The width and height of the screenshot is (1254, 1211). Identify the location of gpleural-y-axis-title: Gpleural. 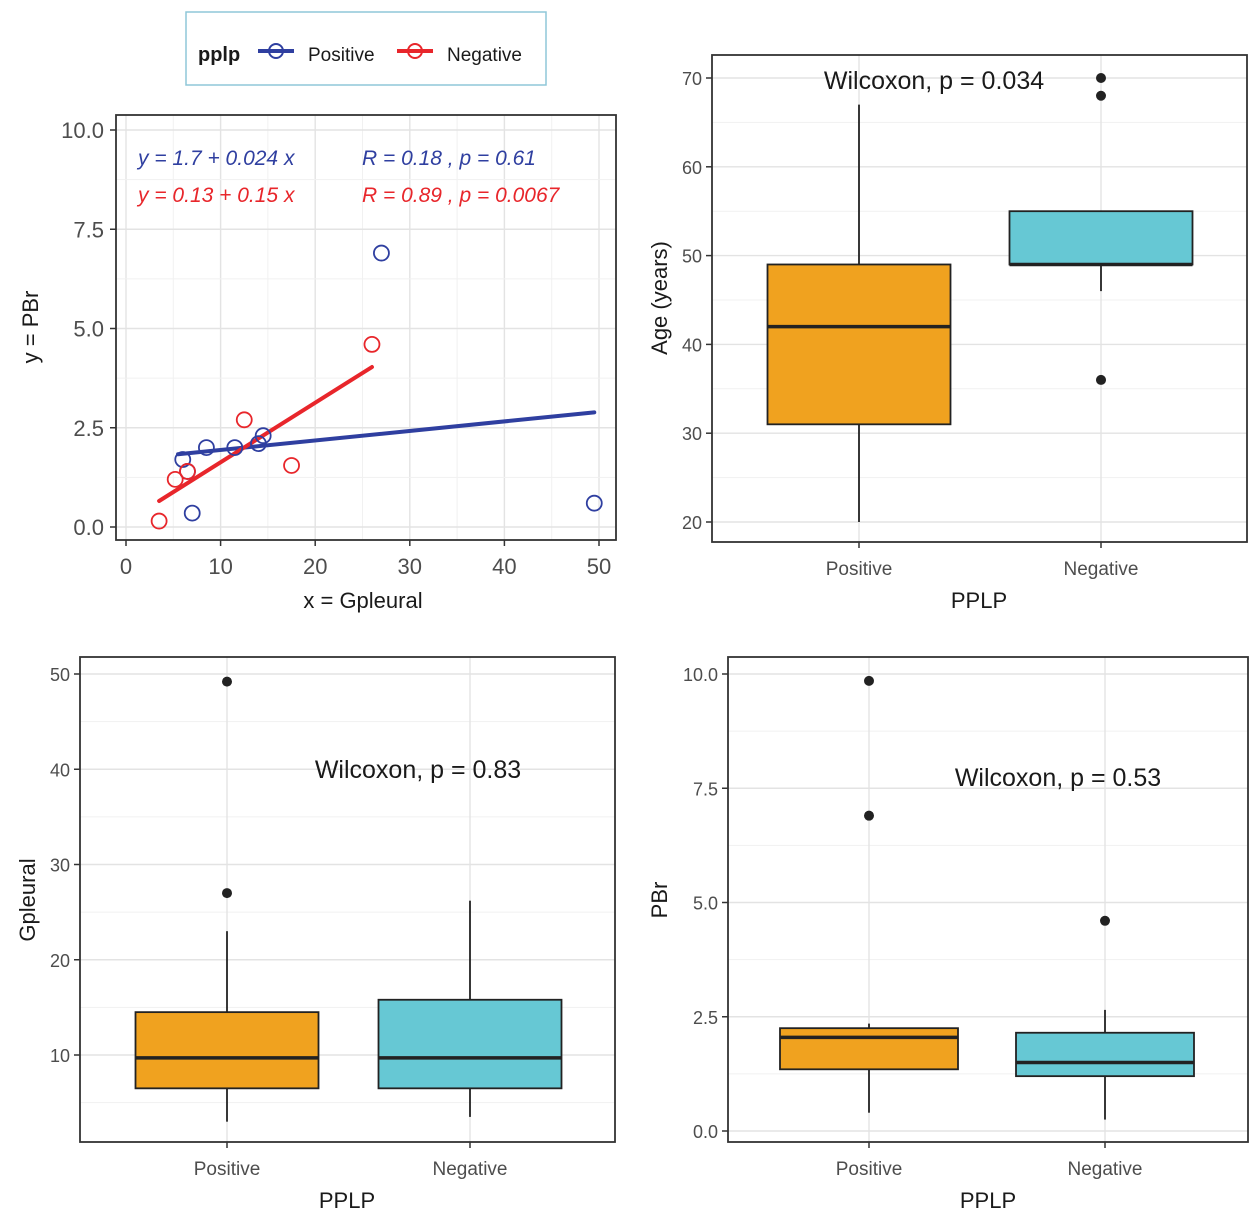
(27, 899).